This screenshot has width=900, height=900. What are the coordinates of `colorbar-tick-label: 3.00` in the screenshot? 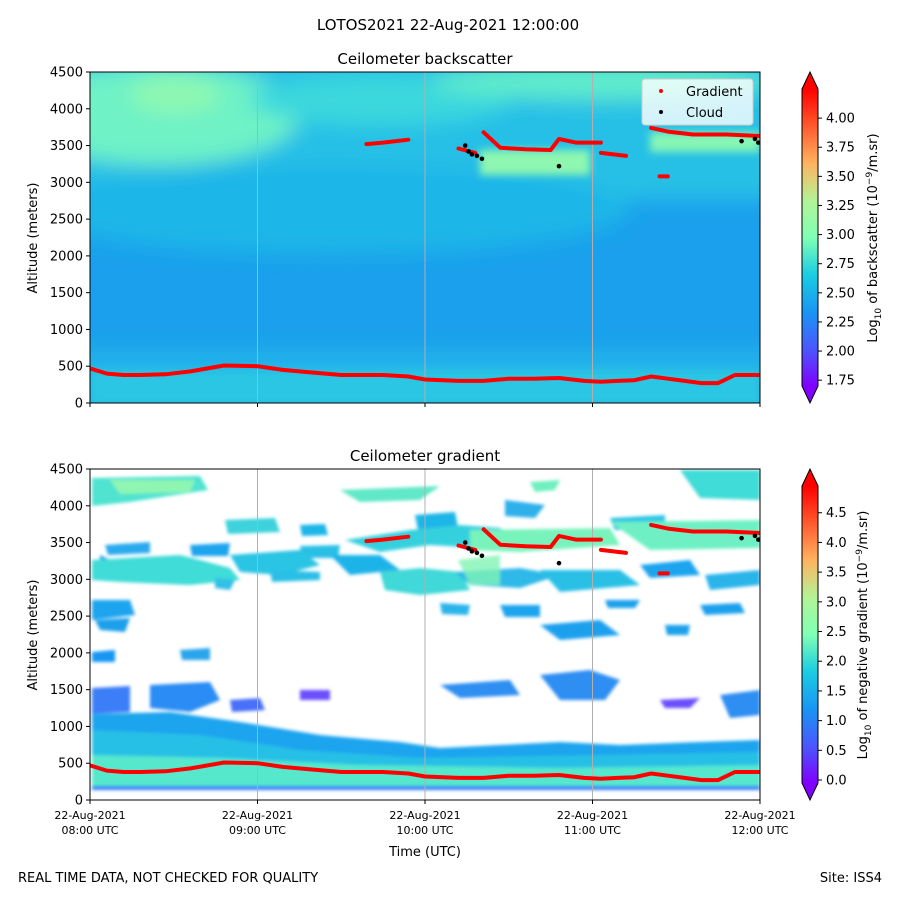 It's located at (840, 235).